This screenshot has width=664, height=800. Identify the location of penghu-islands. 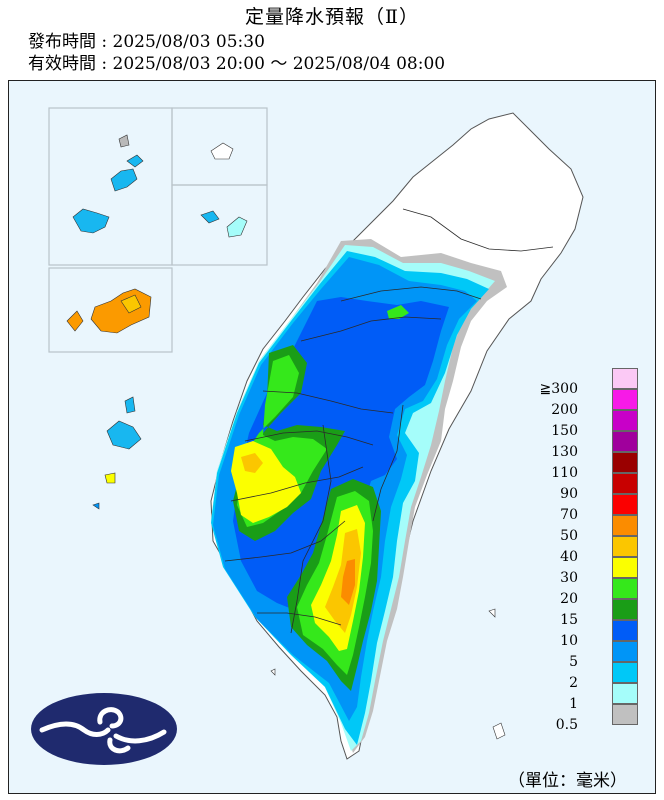
(117, 453).